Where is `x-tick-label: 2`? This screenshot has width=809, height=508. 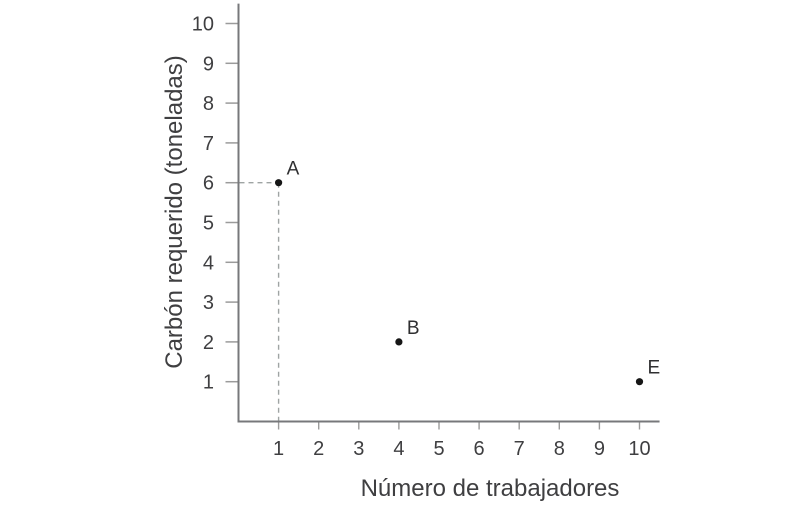 x-tick-label: 2 is located at coordinates (318, 449).